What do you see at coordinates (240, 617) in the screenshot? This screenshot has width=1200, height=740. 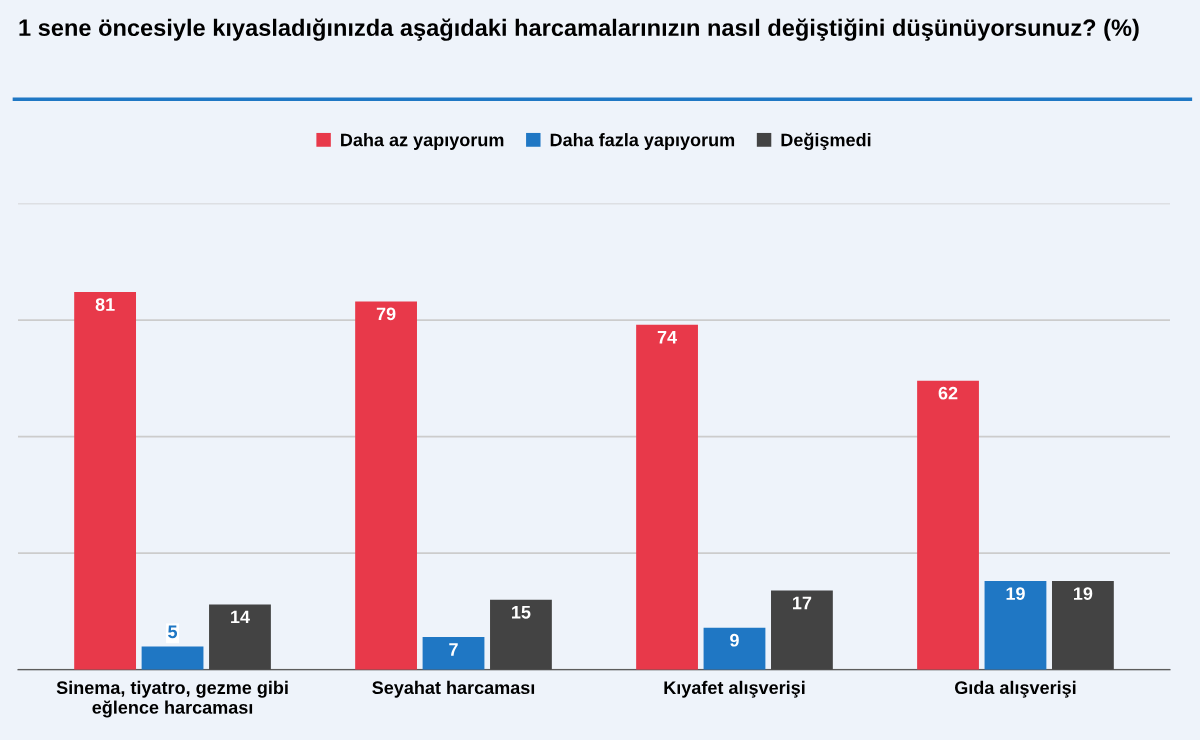 I see `data-label: 14` at bounding box center [240, 617].